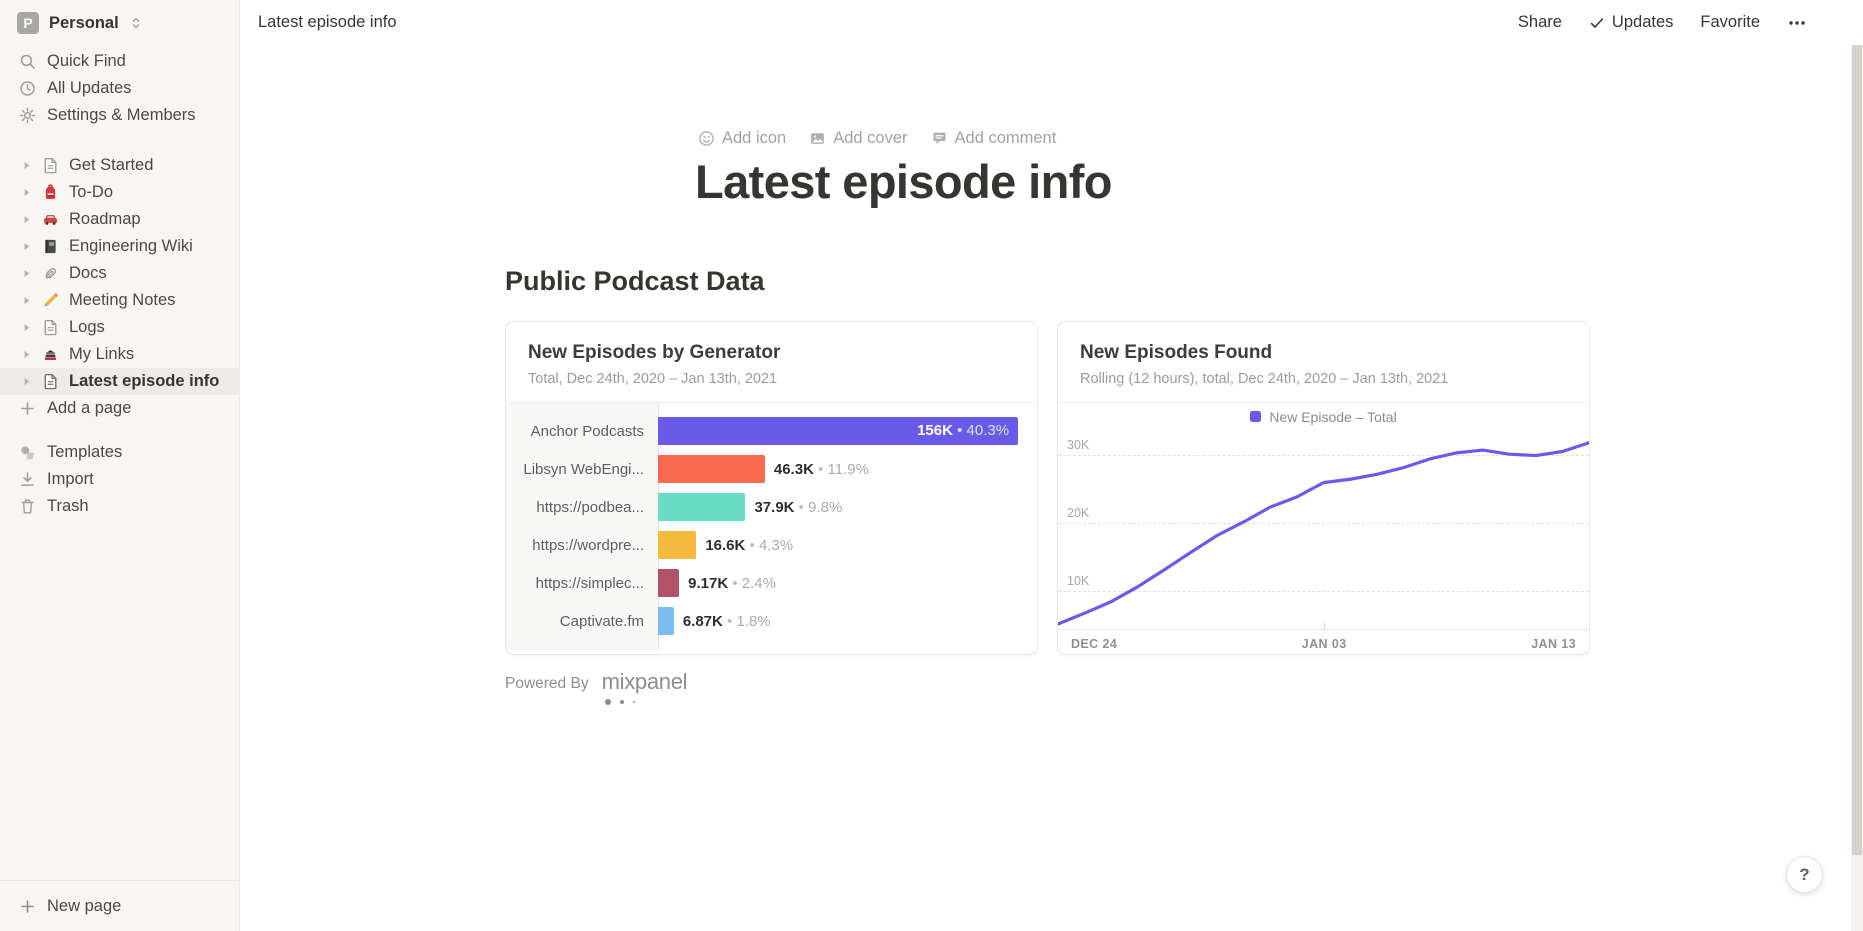 This screenshot has height=931, width=1863. Describe the element at coordinates (89, 88) in the screenshot. I see `sidebar-item-label: All Updates` at that location.